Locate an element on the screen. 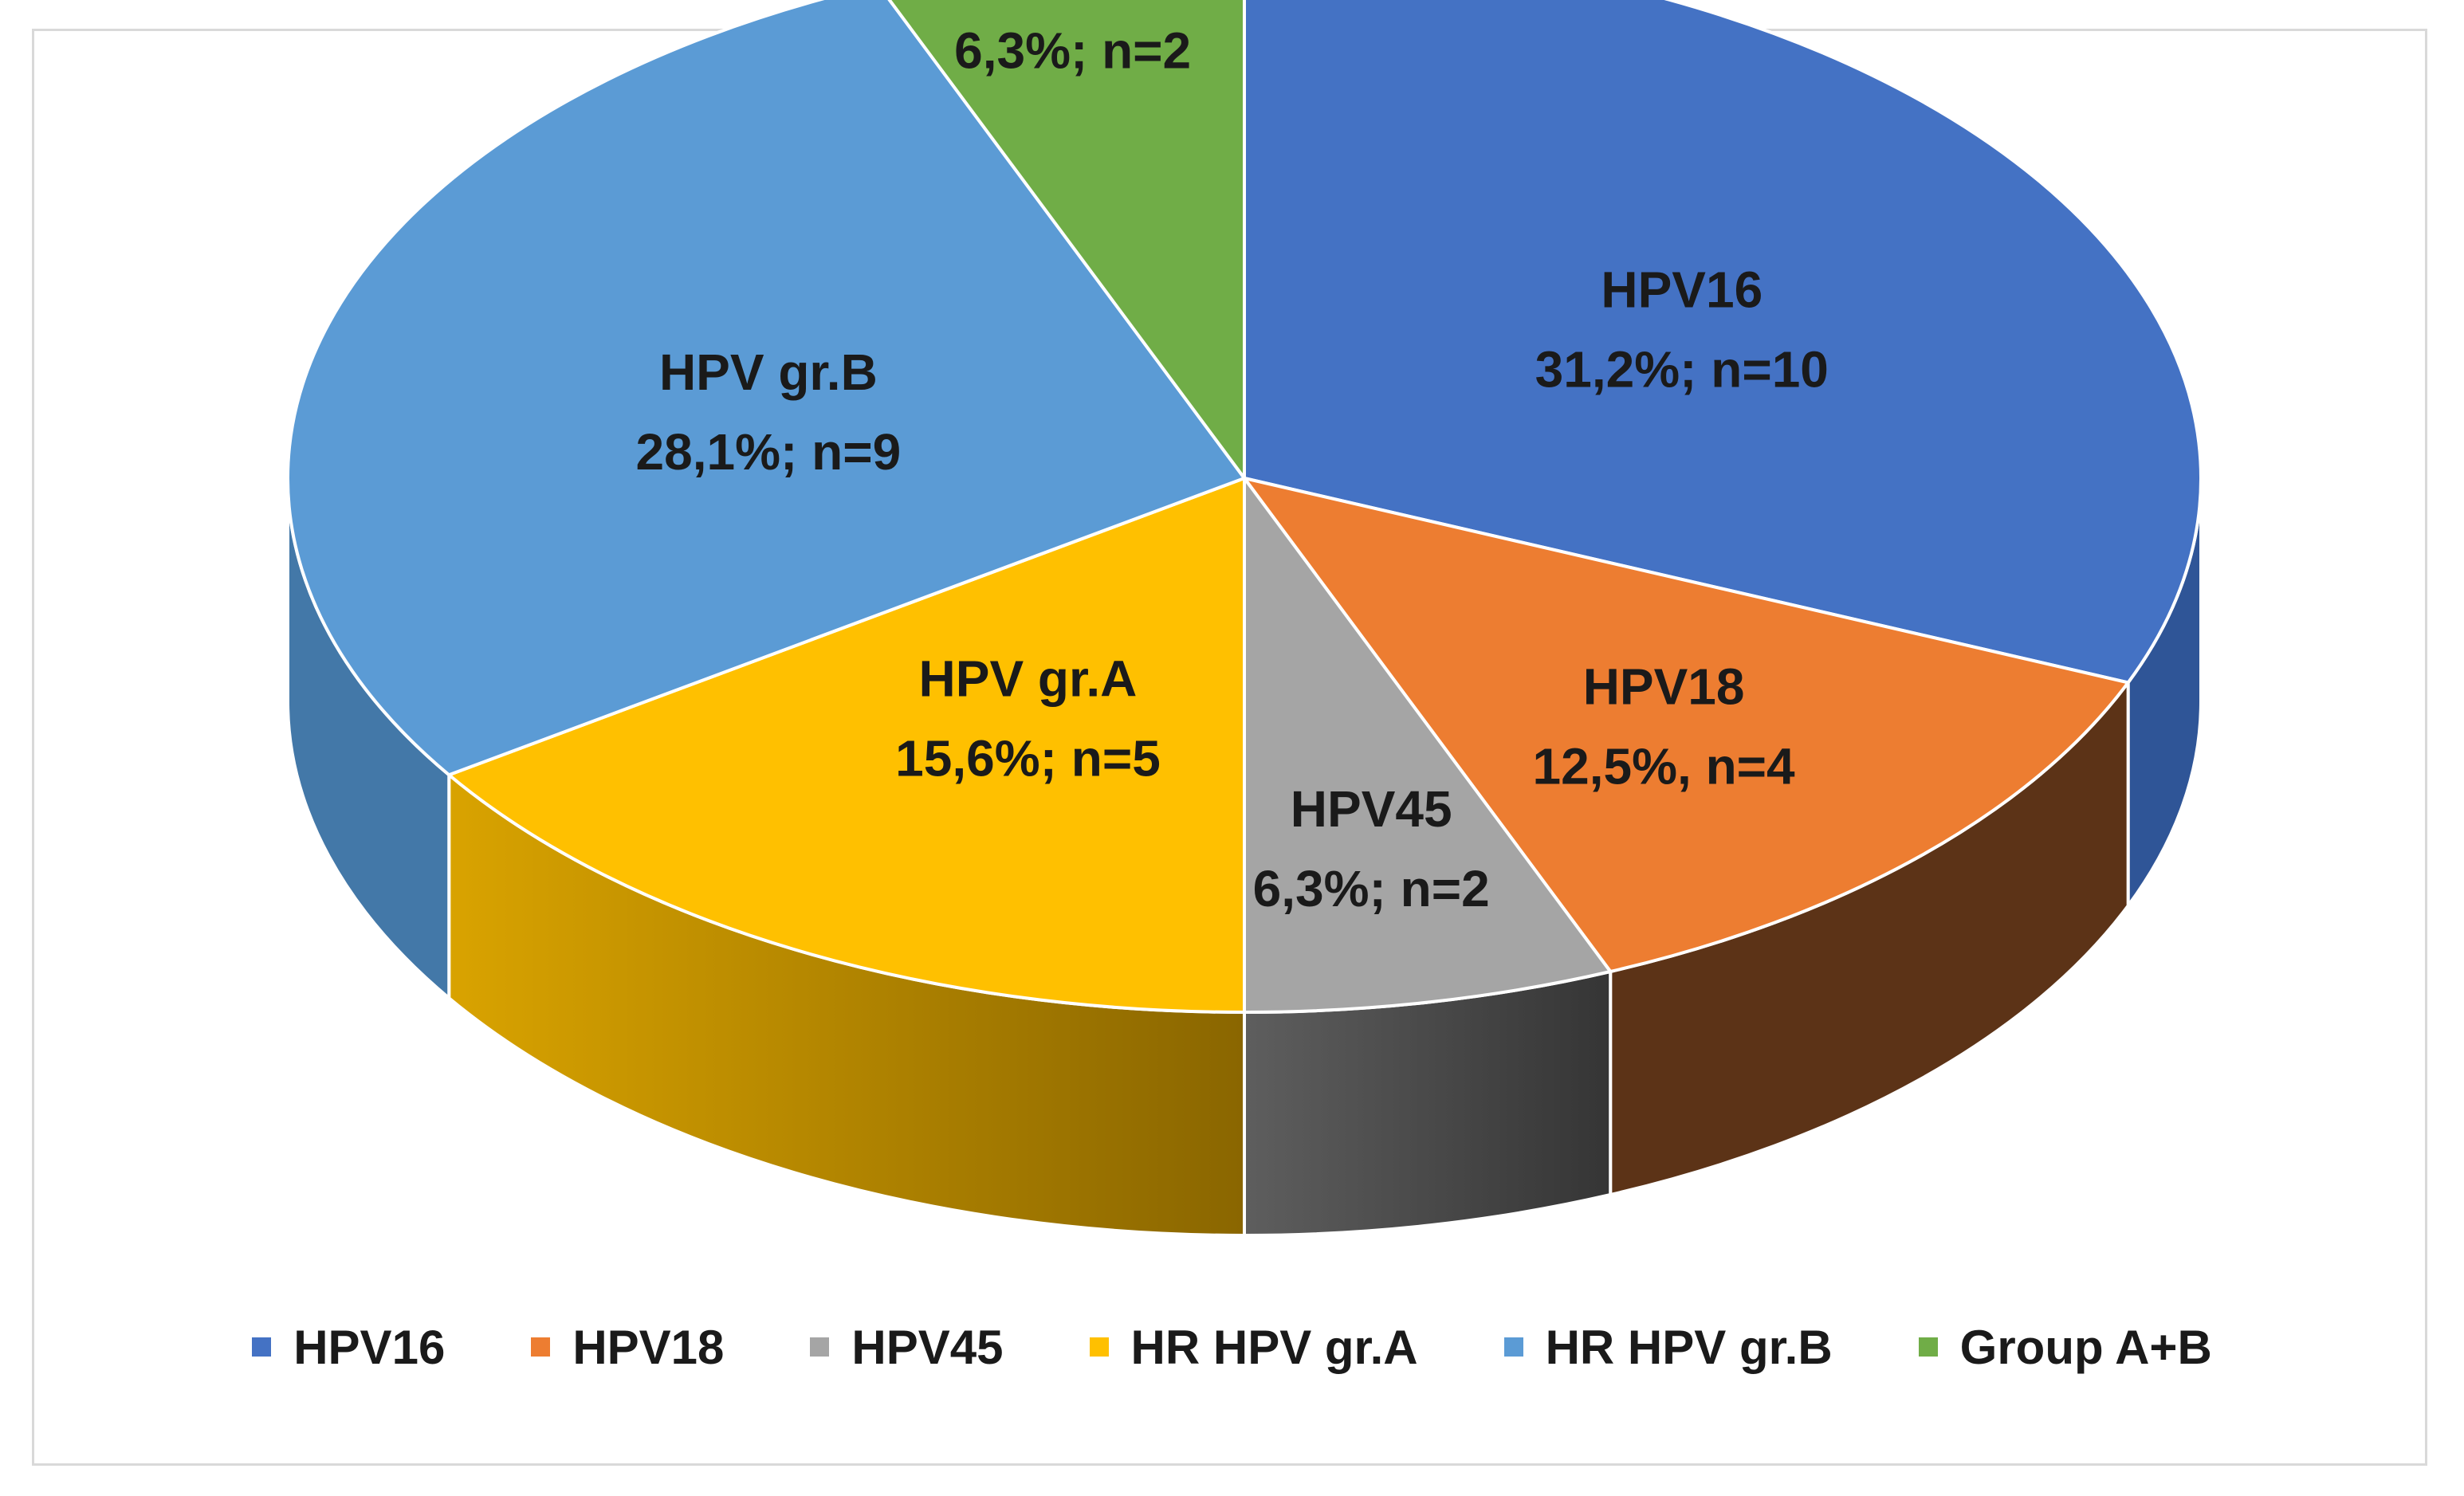 This screenshot has width=2464, height=1496. legend-item: Group A+B is located at coordinates (2065, 1347).